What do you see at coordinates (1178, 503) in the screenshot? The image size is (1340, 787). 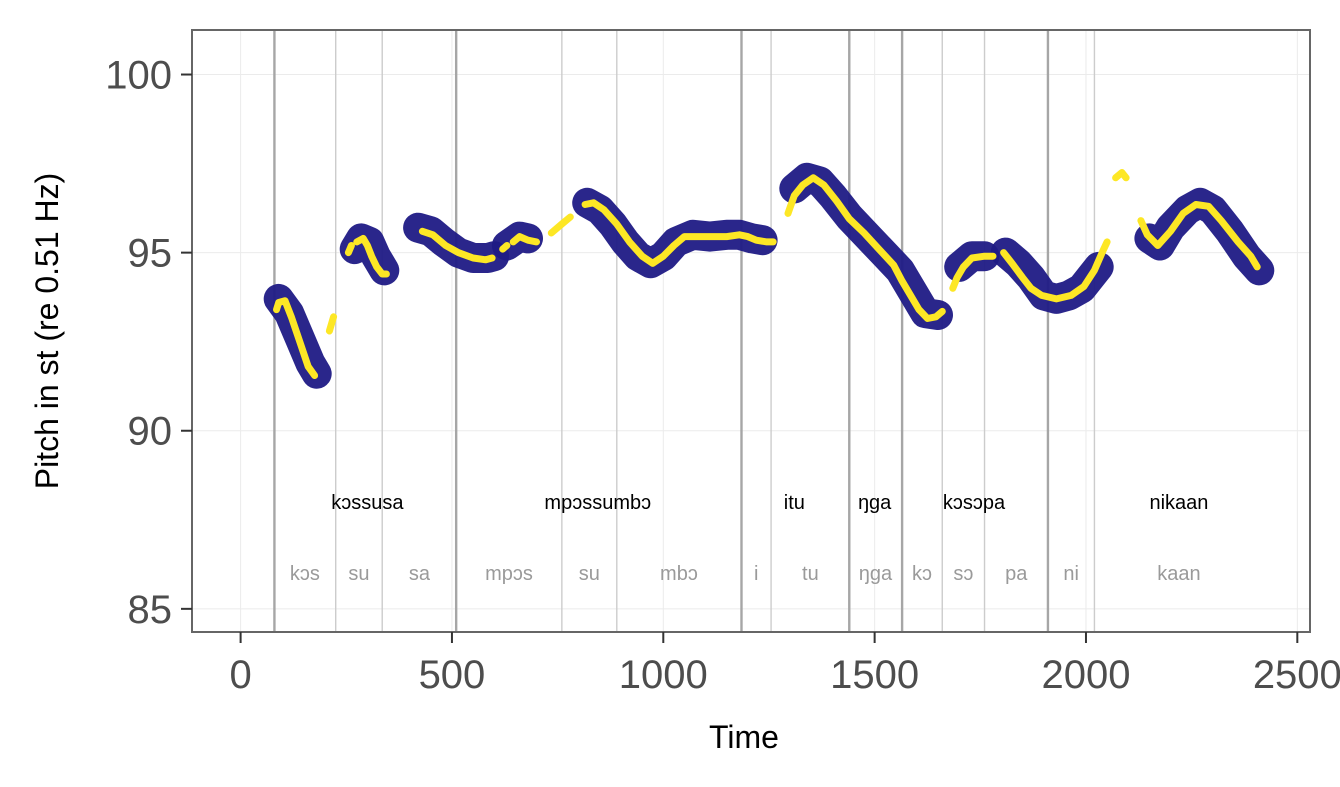 I see `word-label: nikaan` at bounding box center [1178, 503].